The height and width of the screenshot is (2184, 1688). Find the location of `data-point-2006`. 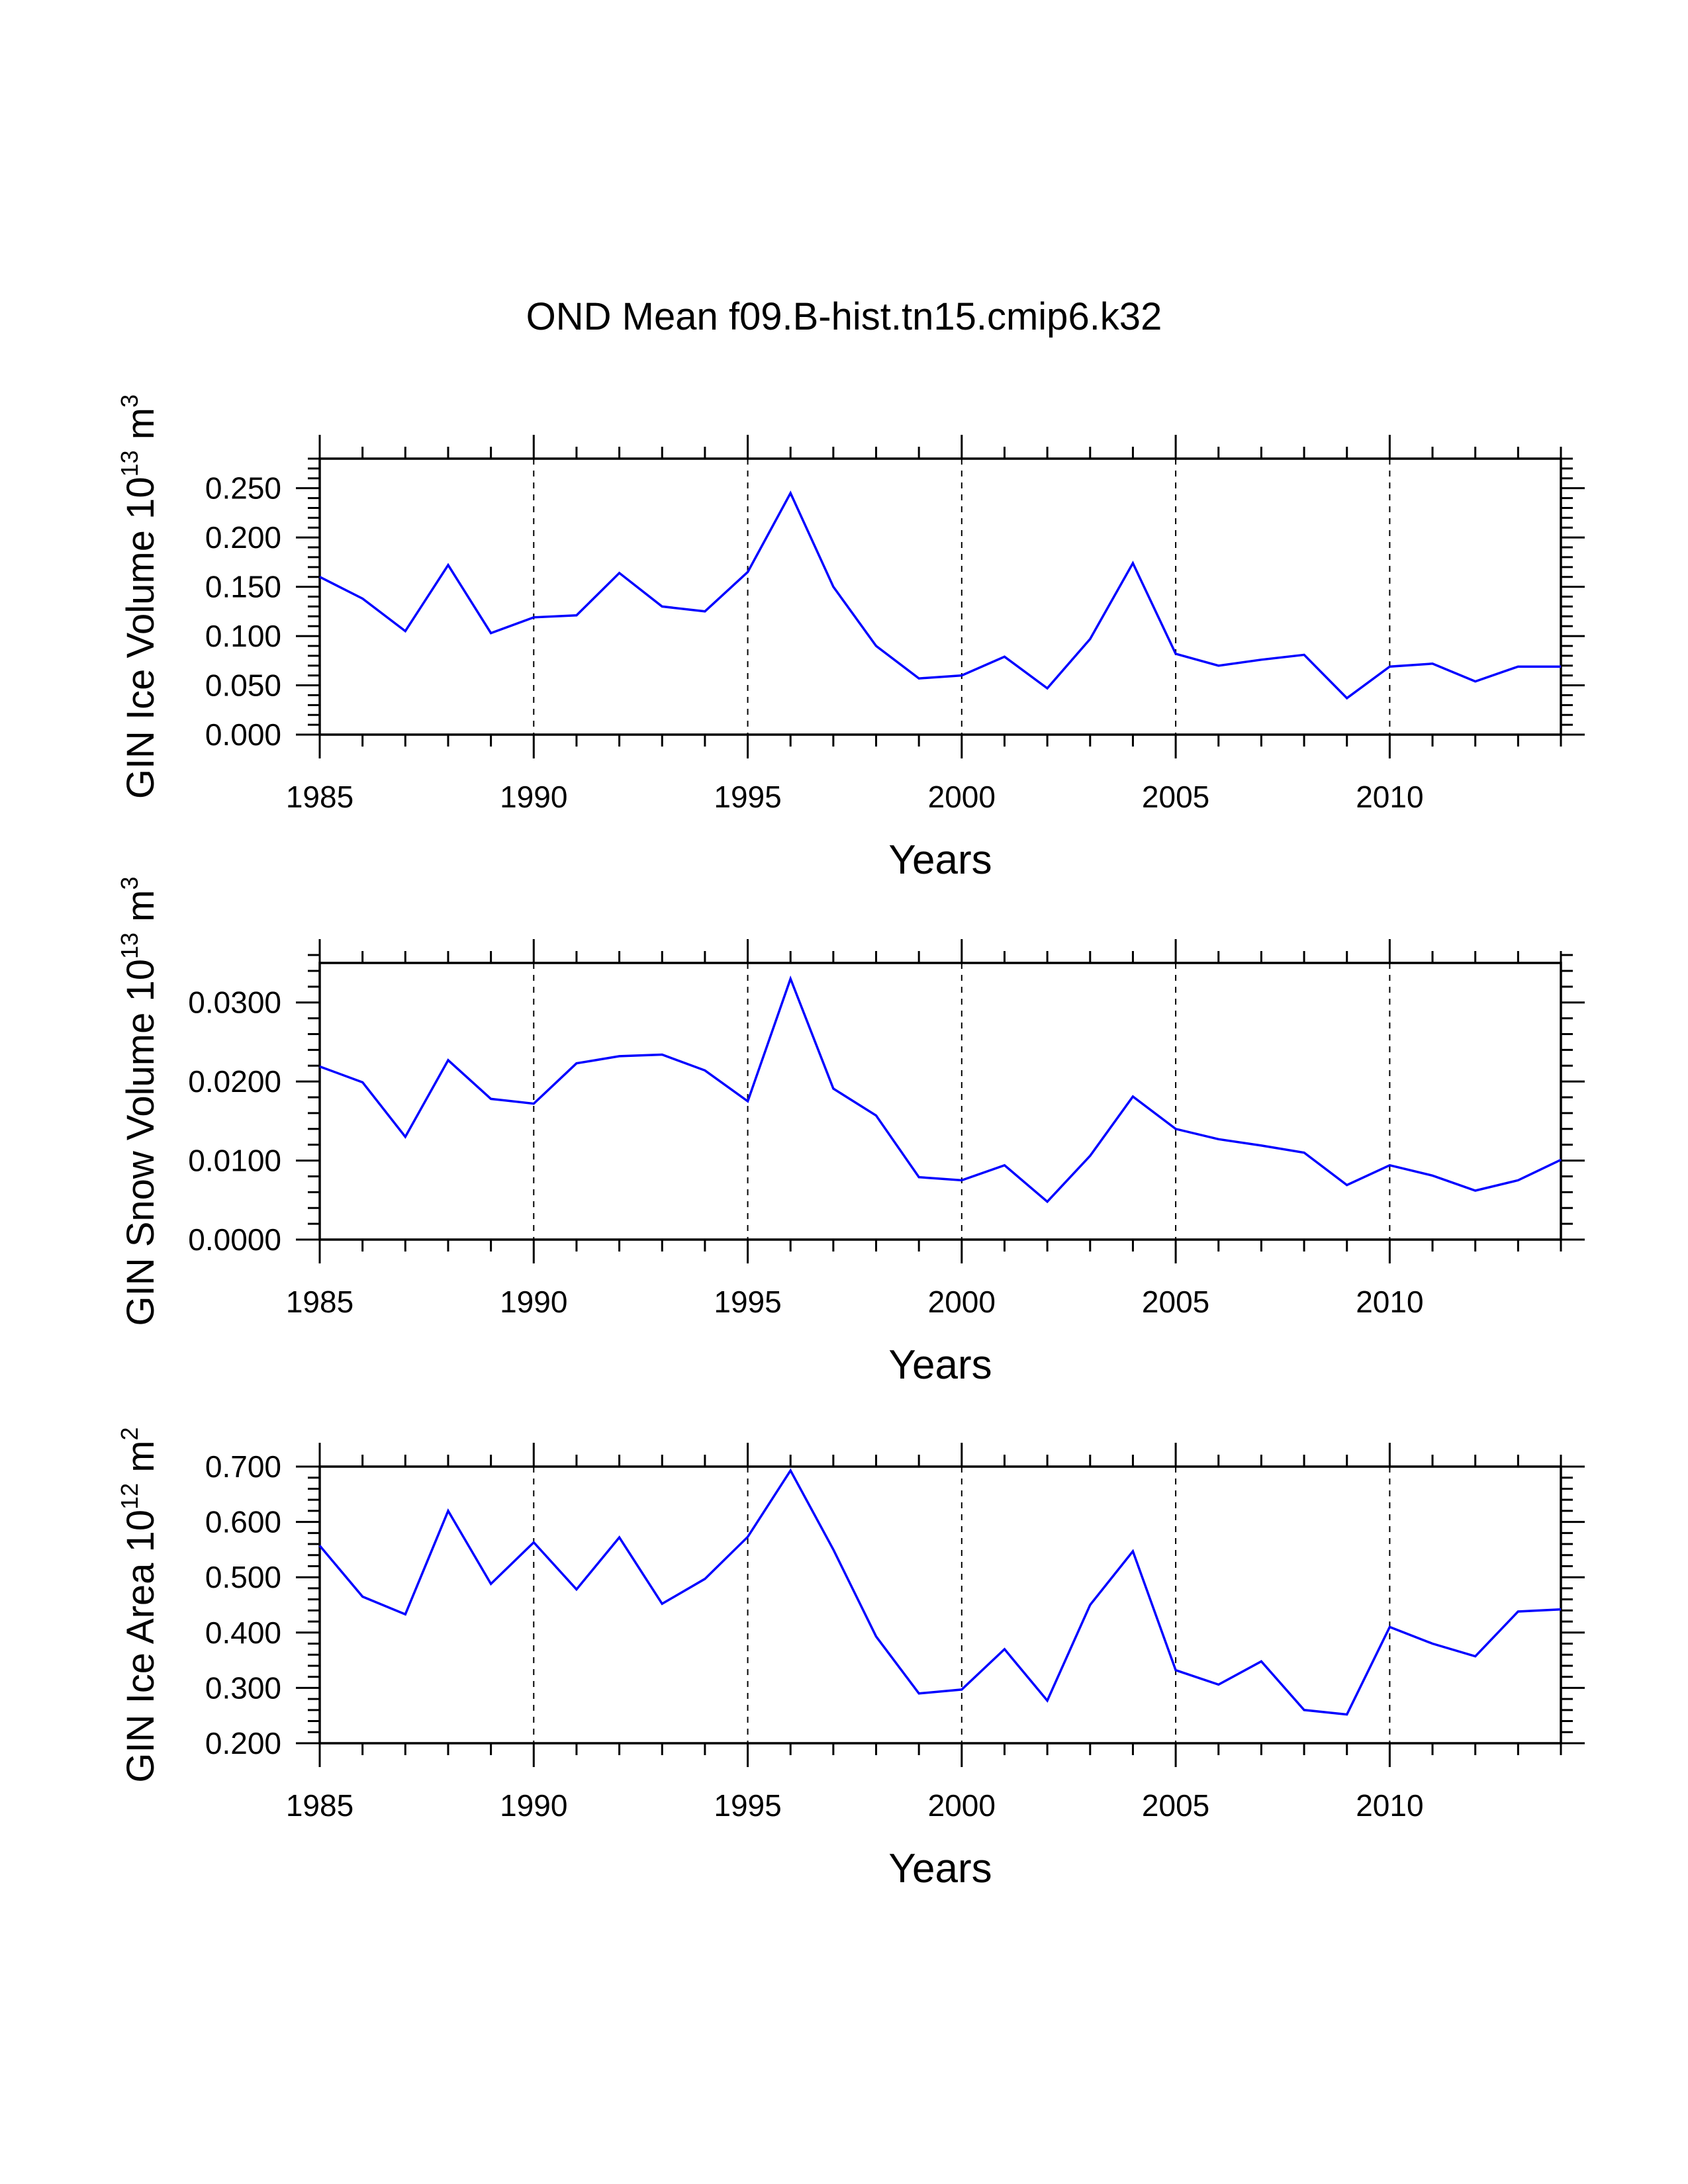

data-point-2006 is located at coordinates (1218, 1684).